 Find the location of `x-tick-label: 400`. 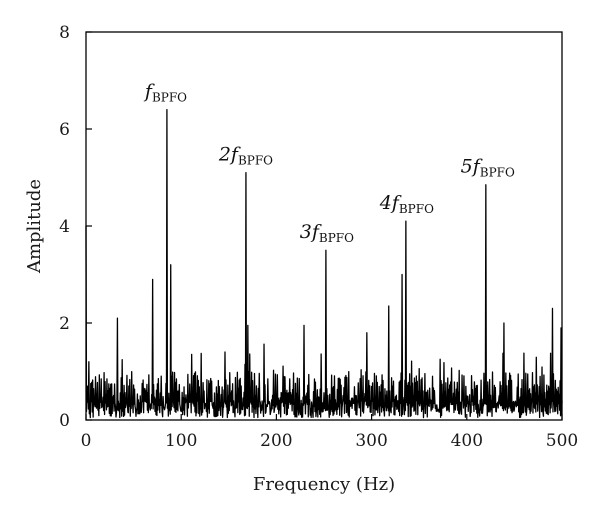

x-tick-label: 400 is located at coordinates (467, 441).